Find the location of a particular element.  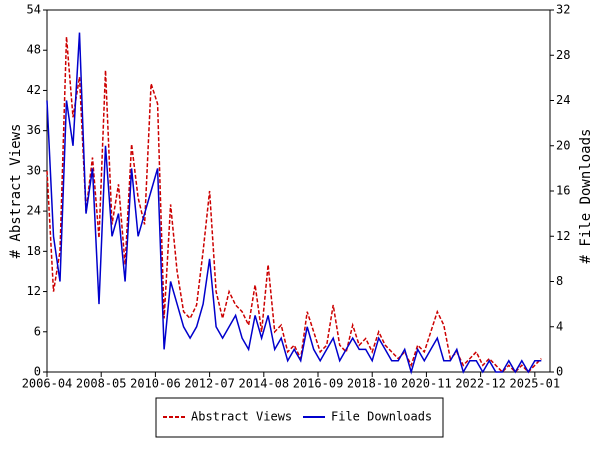

legend-label: Abstract Views is located at coordinates (241, 417).